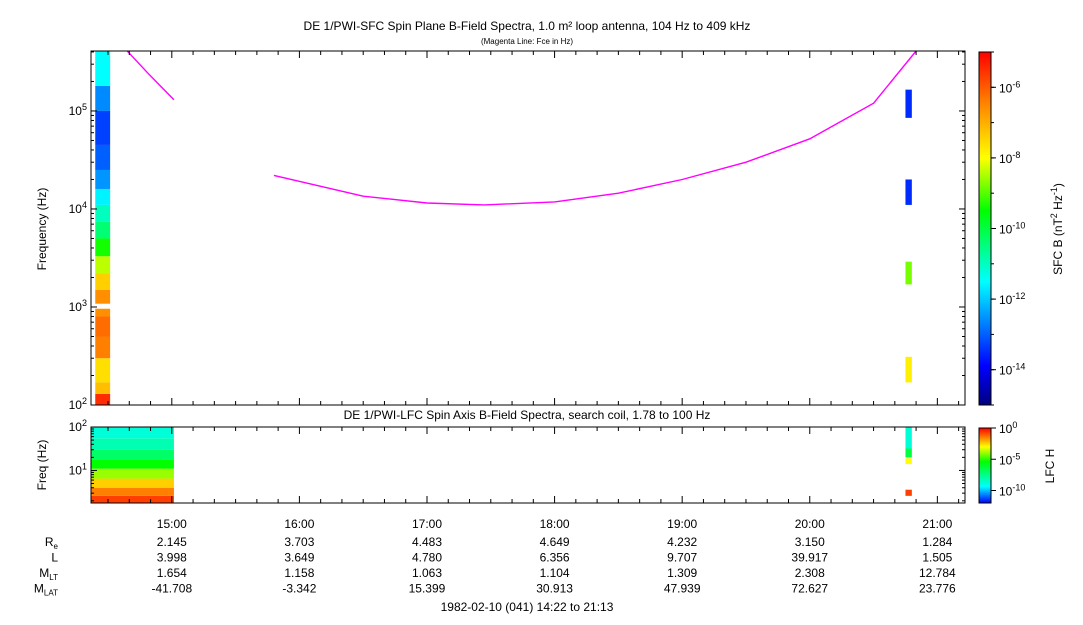 This screenshot has width=1083, height=625. I want to click on sfc-colorbar-tick-label-4: 10-14, so click(1012, 370).